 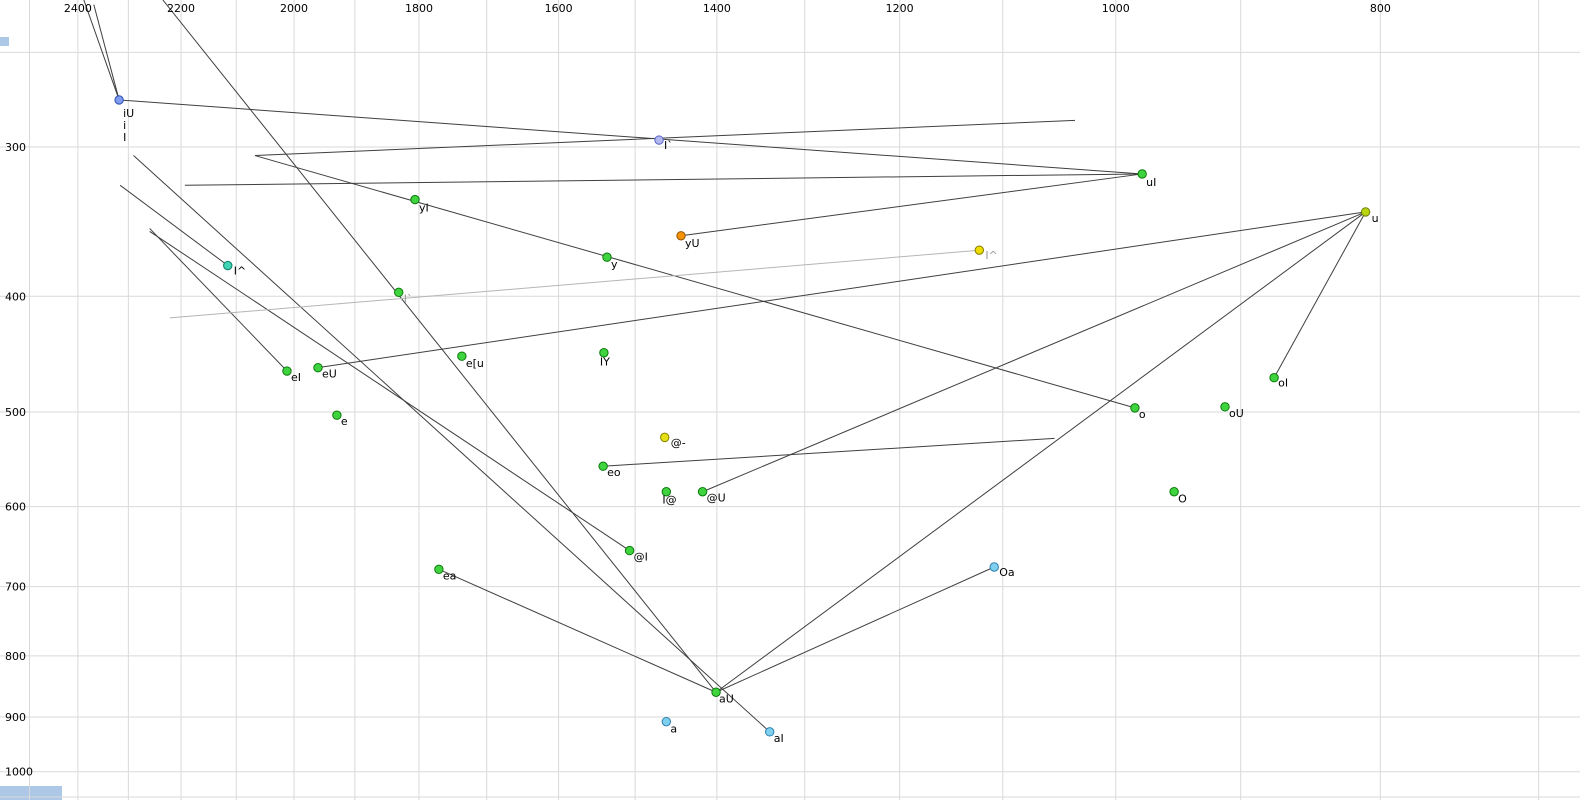 I want to click on x-axis-tick-label: 800, so click(x=1380, y=8).